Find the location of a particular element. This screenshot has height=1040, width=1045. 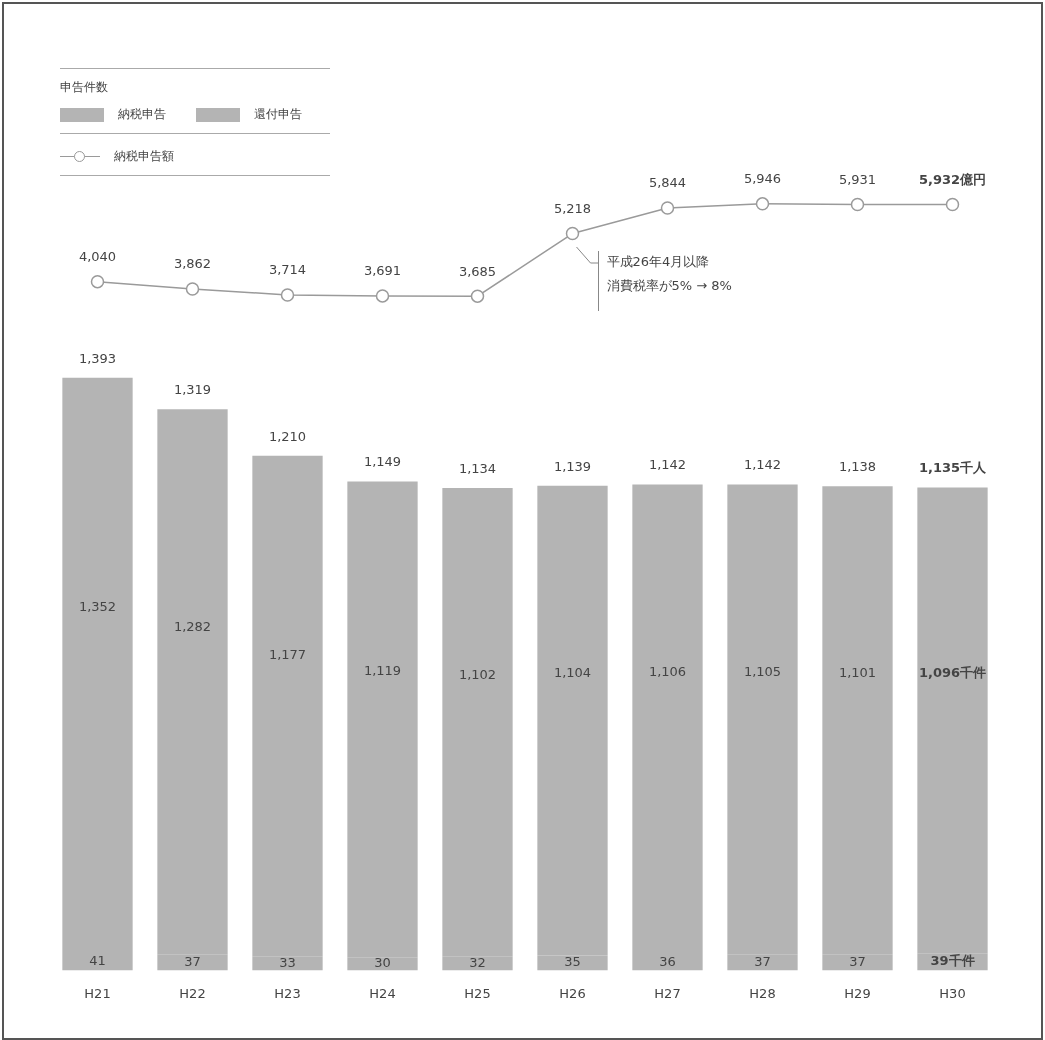

data-label: 5,932億円 is located at coordinates (952, 179).